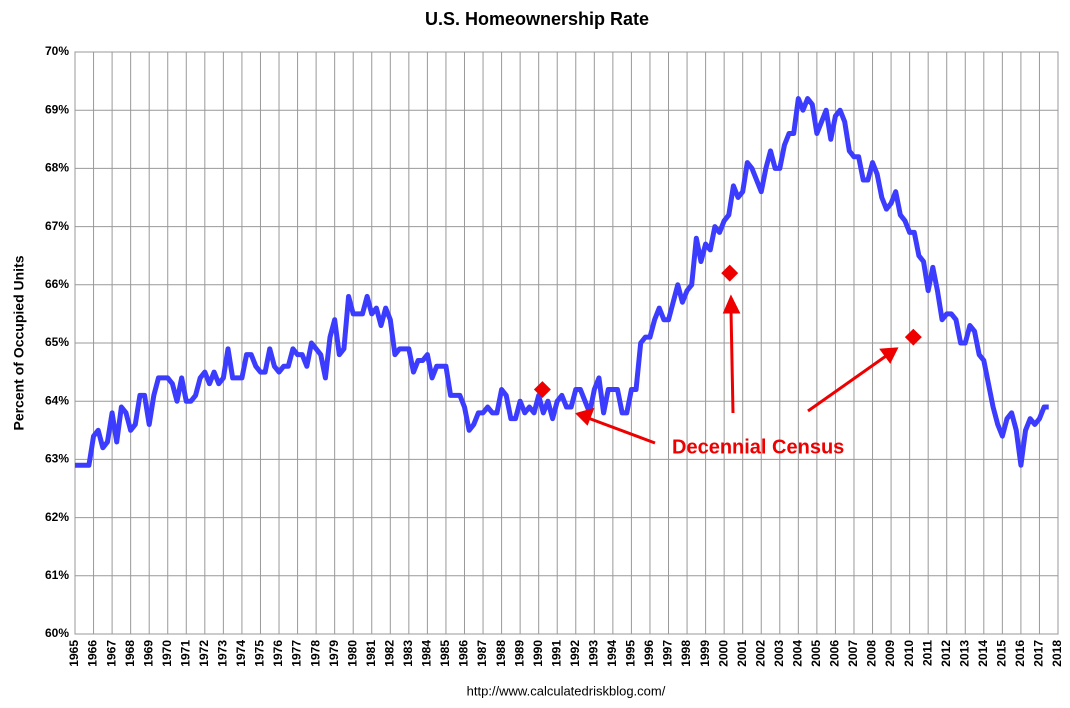 The height and width of the screenshot is (708, 1070). Describe the element at coordinates (909, 653) in the screenshot. I see `x-tick-label: 2010` at that location.